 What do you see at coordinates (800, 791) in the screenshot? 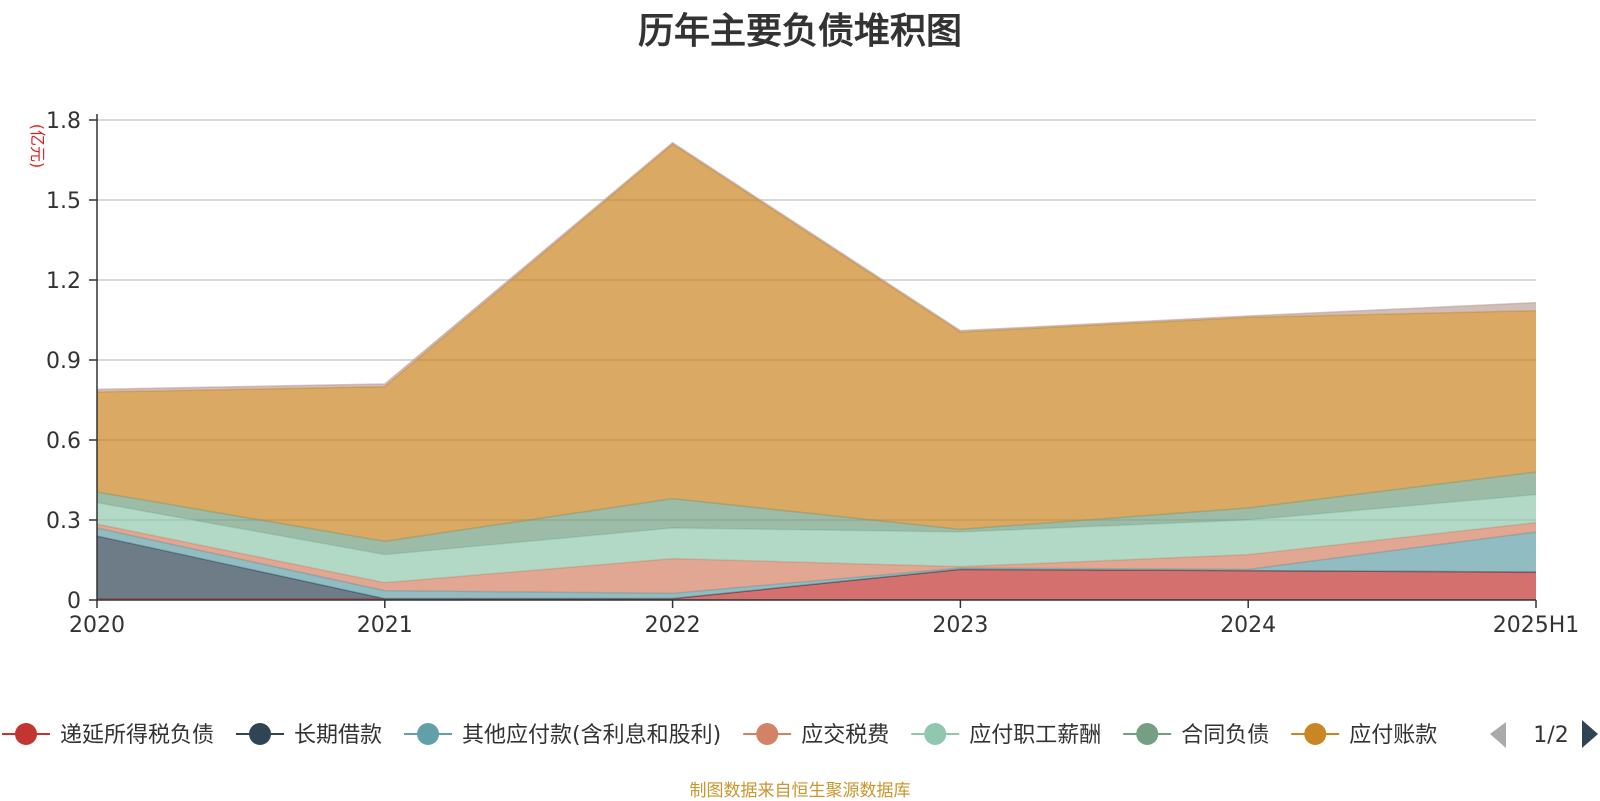
I see `source-note: 制图数据来自恒生聚源数据库` at bounding box center [800, 791].